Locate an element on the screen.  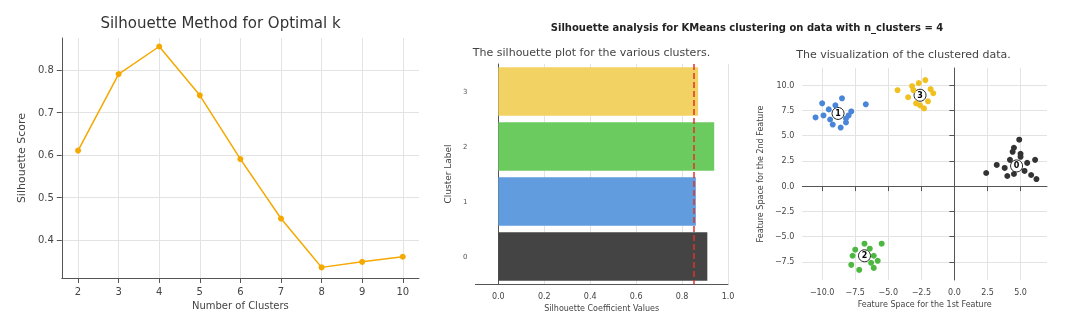
y-tick-label: 0.5 is located at coordinates (45, 197).